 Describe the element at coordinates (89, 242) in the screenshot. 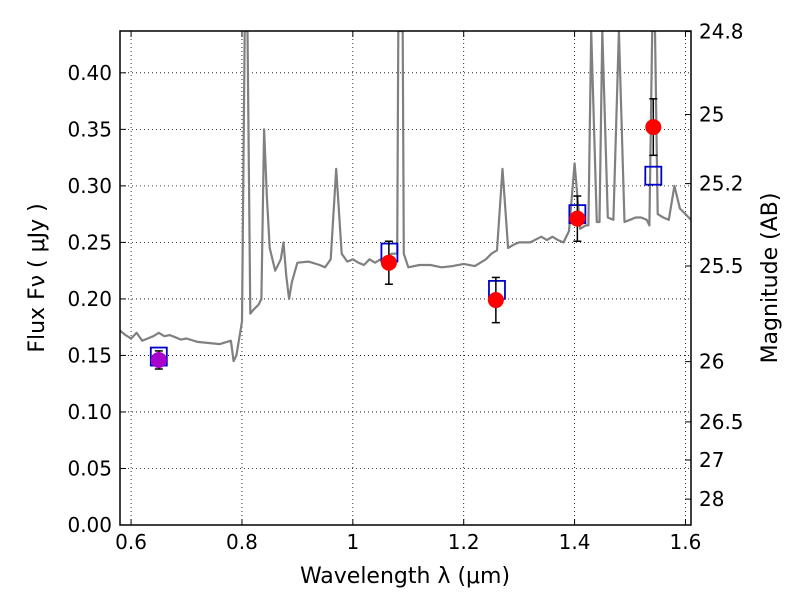

I see `y-tick-label: 0.25` at that location.